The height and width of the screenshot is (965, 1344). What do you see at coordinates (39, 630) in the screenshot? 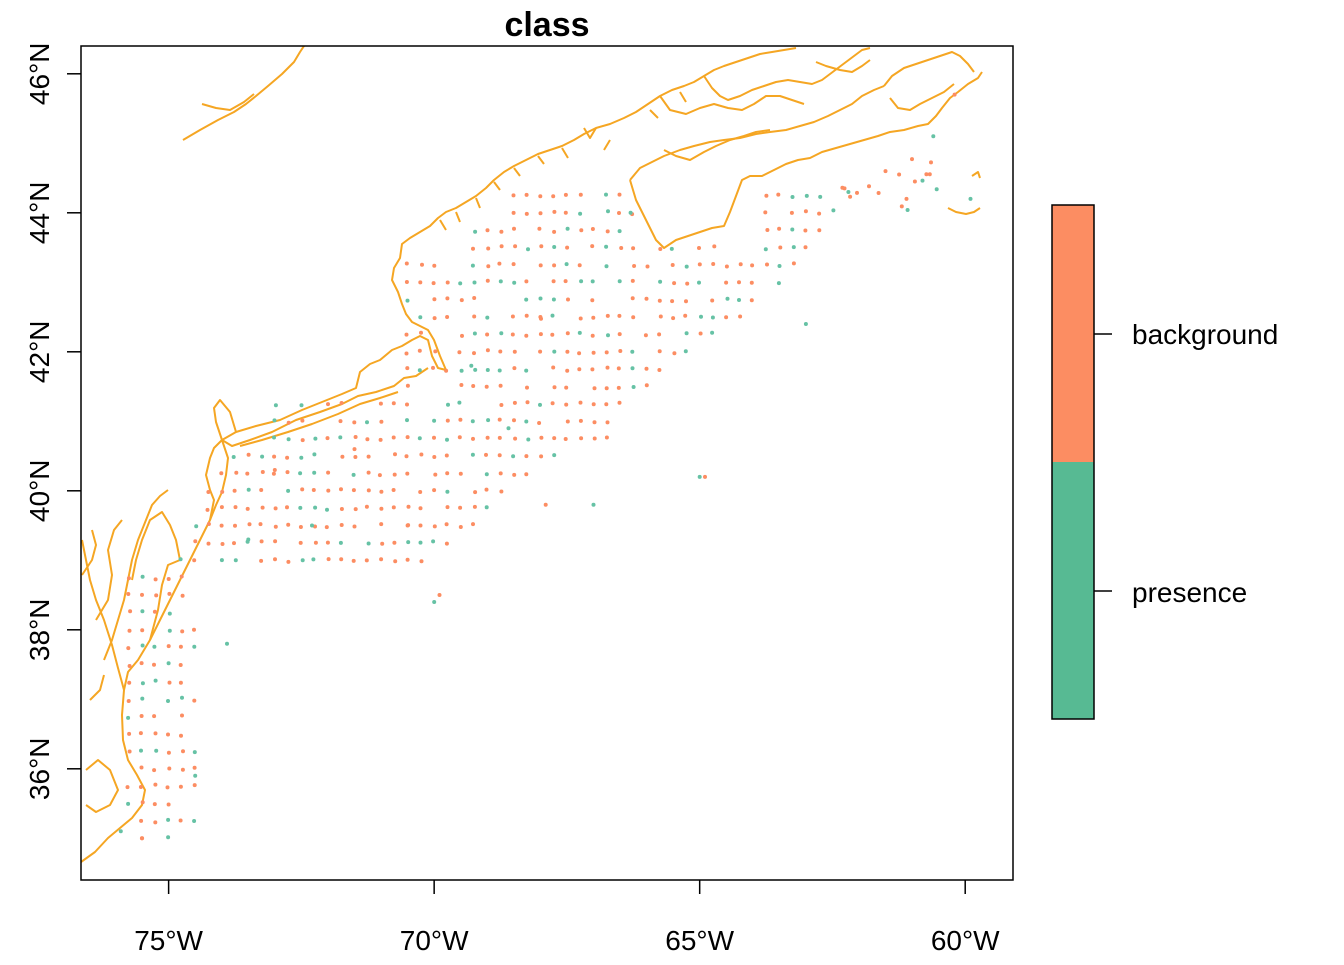
I see `y-tick-label: 38°N` at bounding box center [39, 630].